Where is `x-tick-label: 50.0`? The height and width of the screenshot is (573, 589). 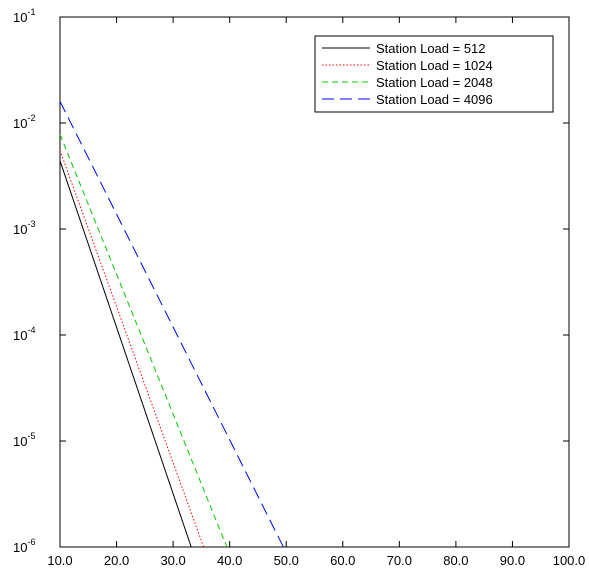
x-tick-label: 50.0 is located at coordinates (286, 560).